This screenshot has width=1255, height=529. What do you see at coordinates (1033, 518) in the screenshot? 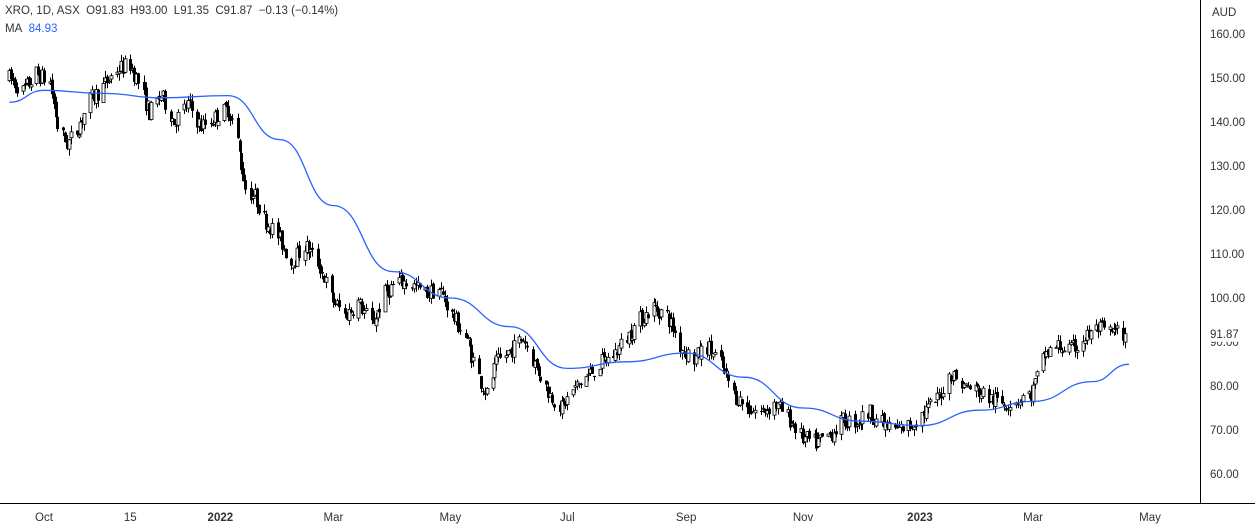
I see `time-tick-label: Mar` at bounding box center [1033, 518].